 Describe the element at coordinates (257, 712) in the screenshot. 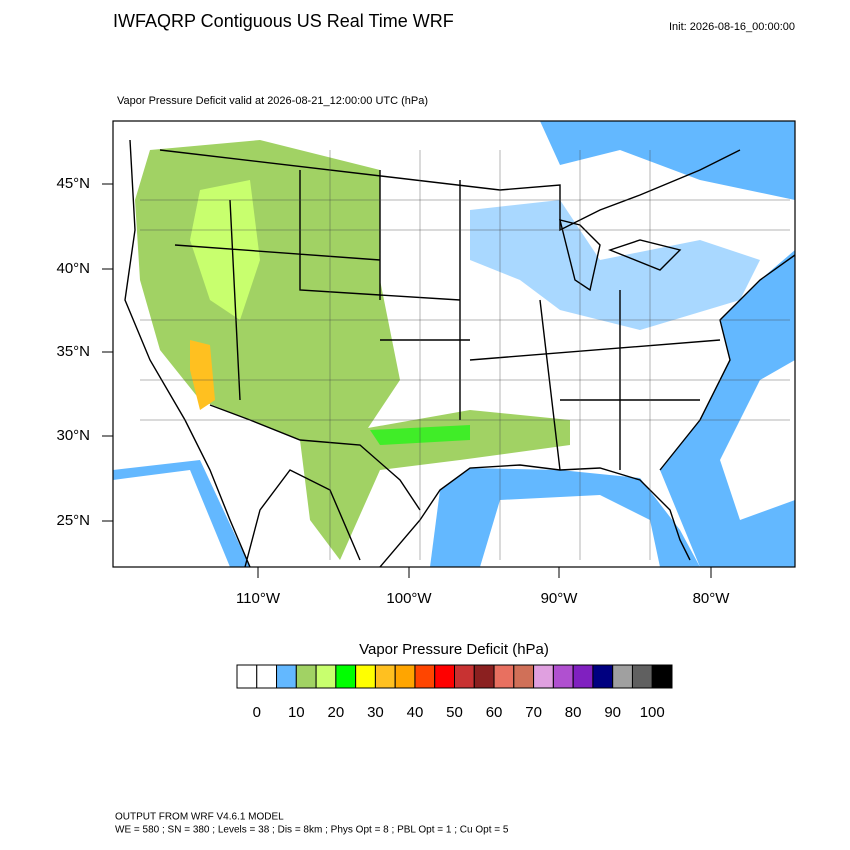

I see `colorbar-label: 0` at that location.